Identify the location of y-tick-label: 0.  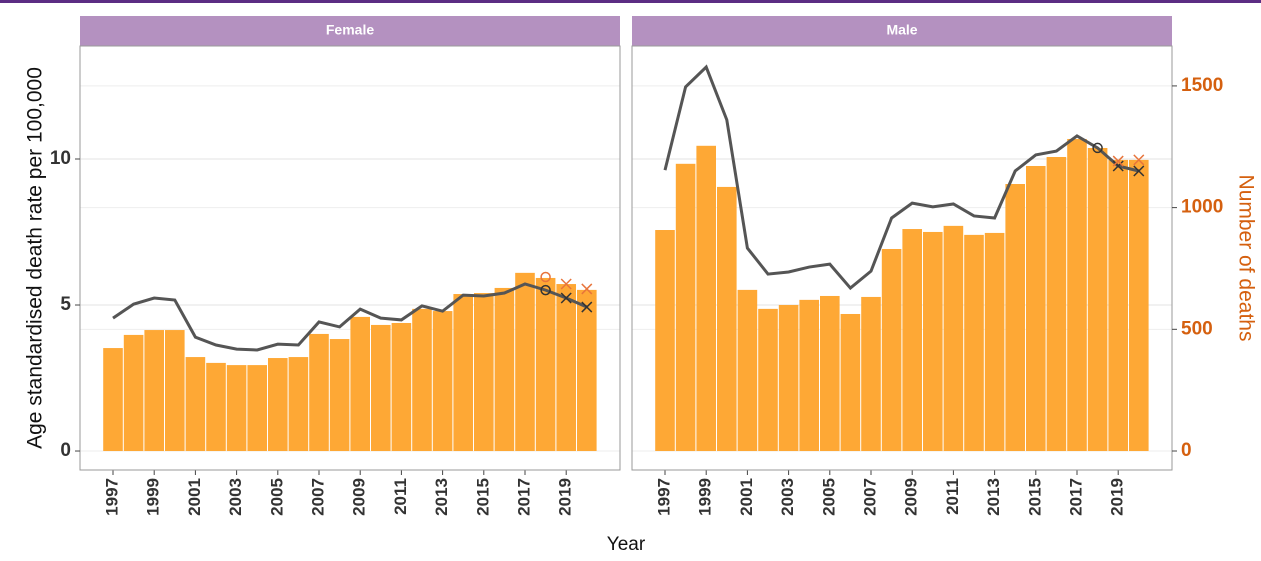
(65, 450).